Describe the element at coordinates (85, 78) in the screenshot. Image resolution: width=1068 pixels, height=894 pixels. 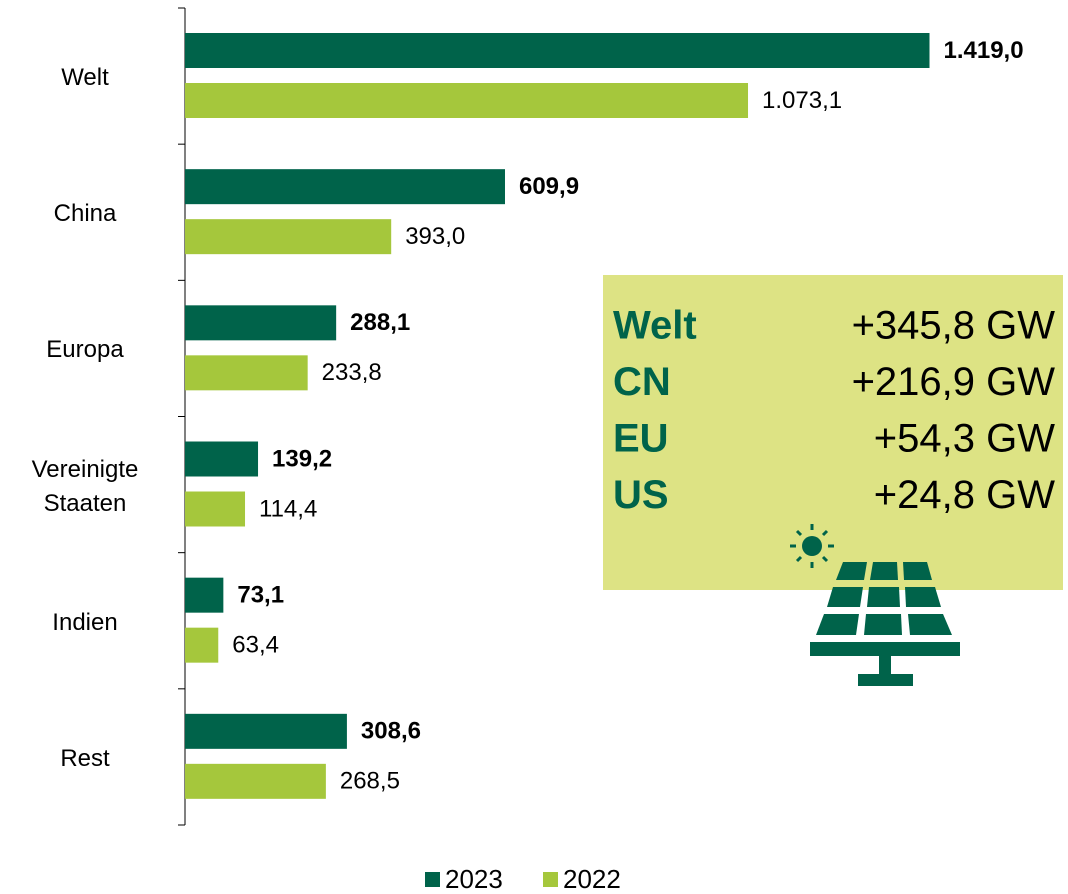
I see `category-label: Welt` at that location.